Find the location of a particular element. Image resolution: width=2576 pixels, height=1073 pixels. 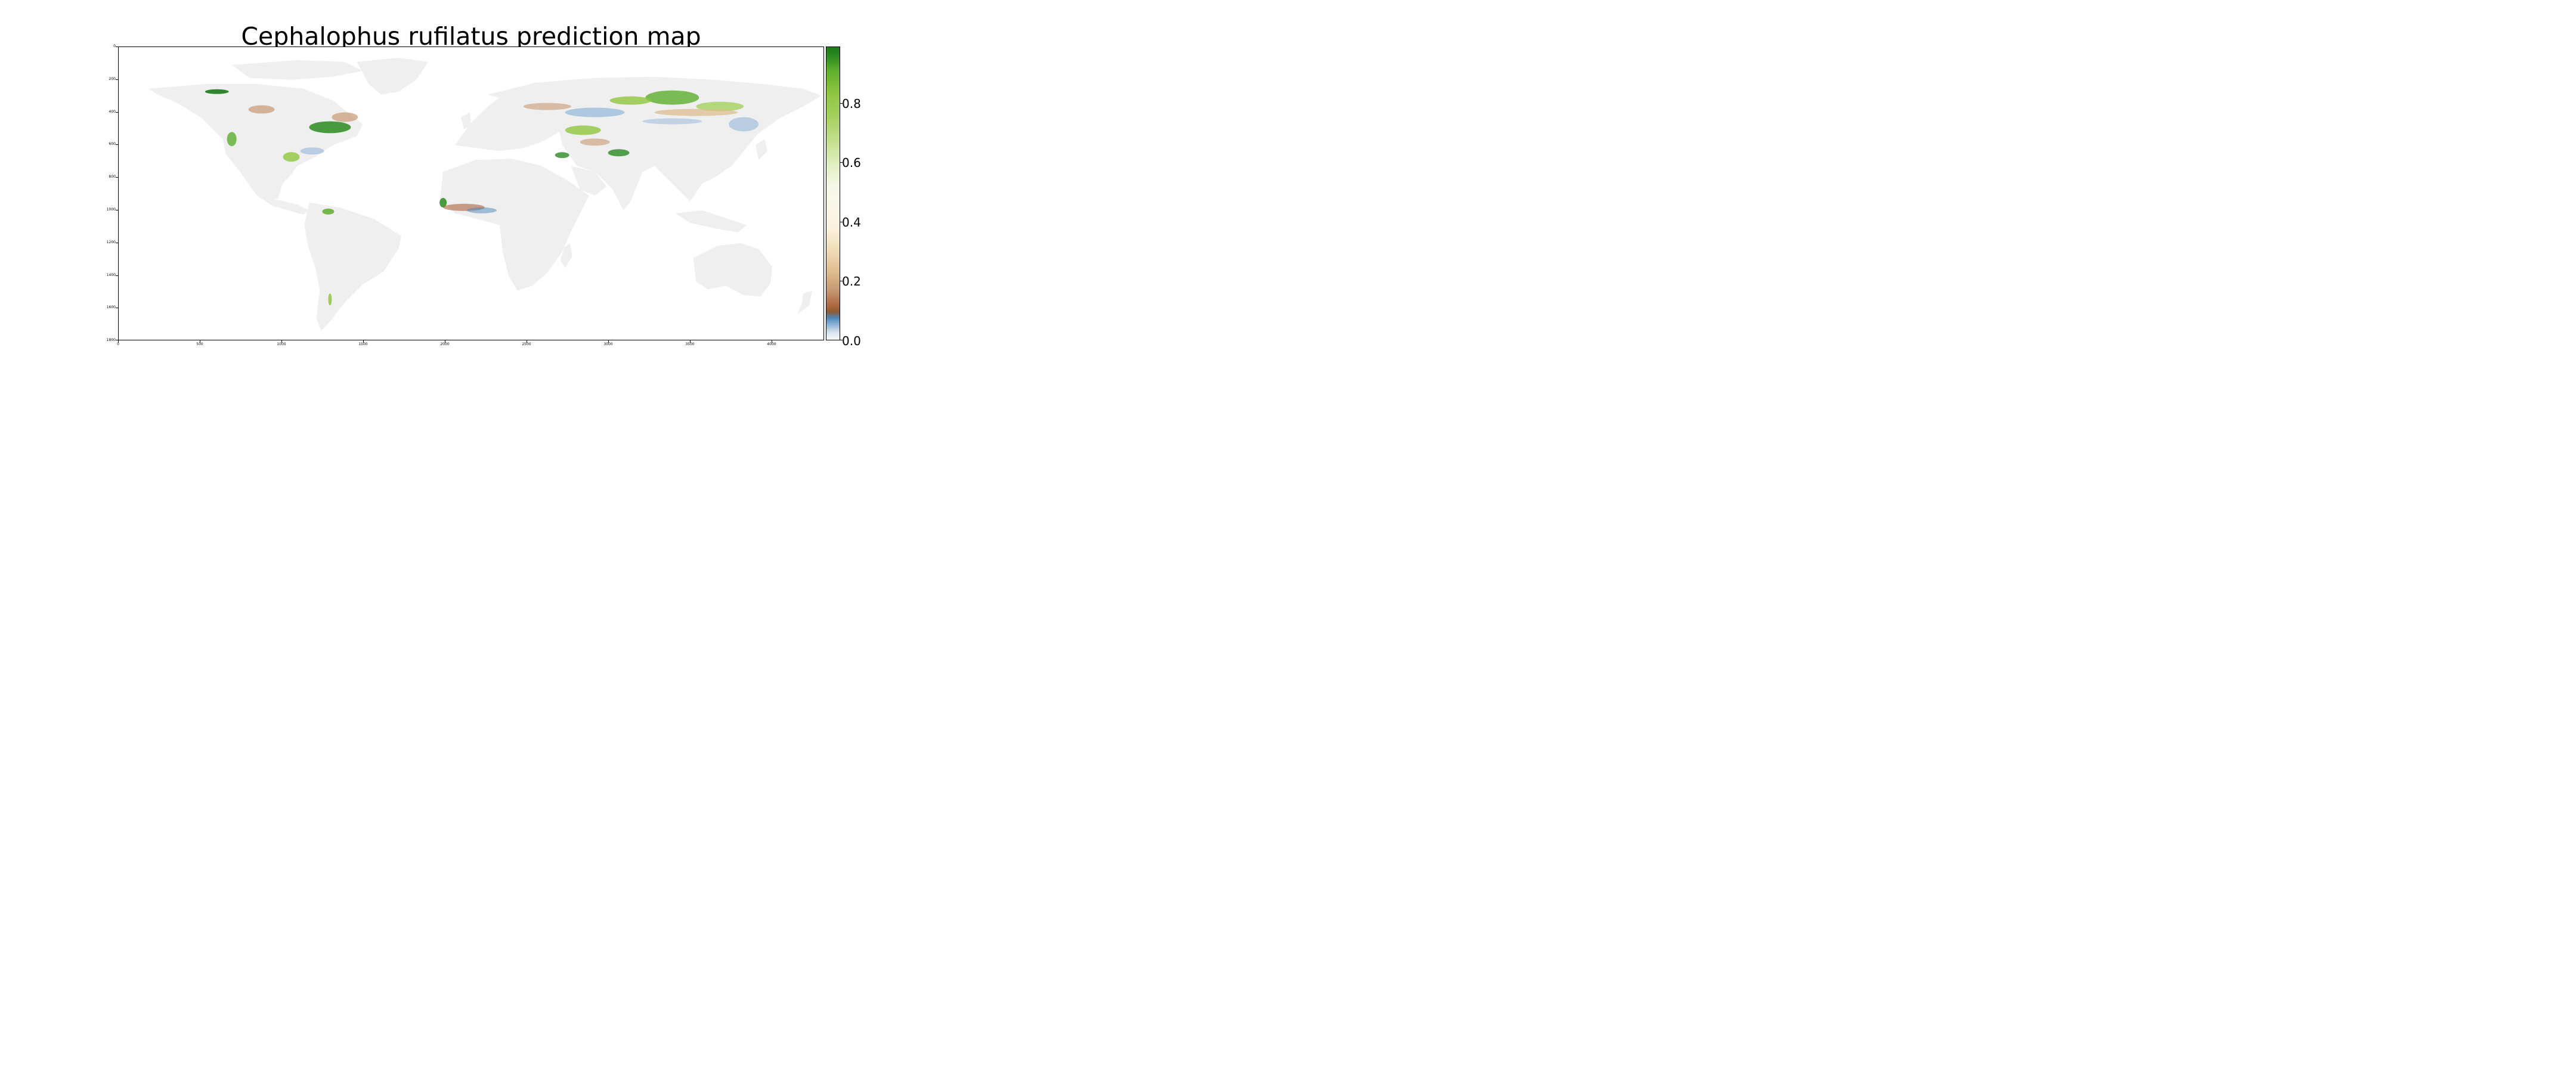

x-tick-label: 2500 is located at coordinates (526, 344).